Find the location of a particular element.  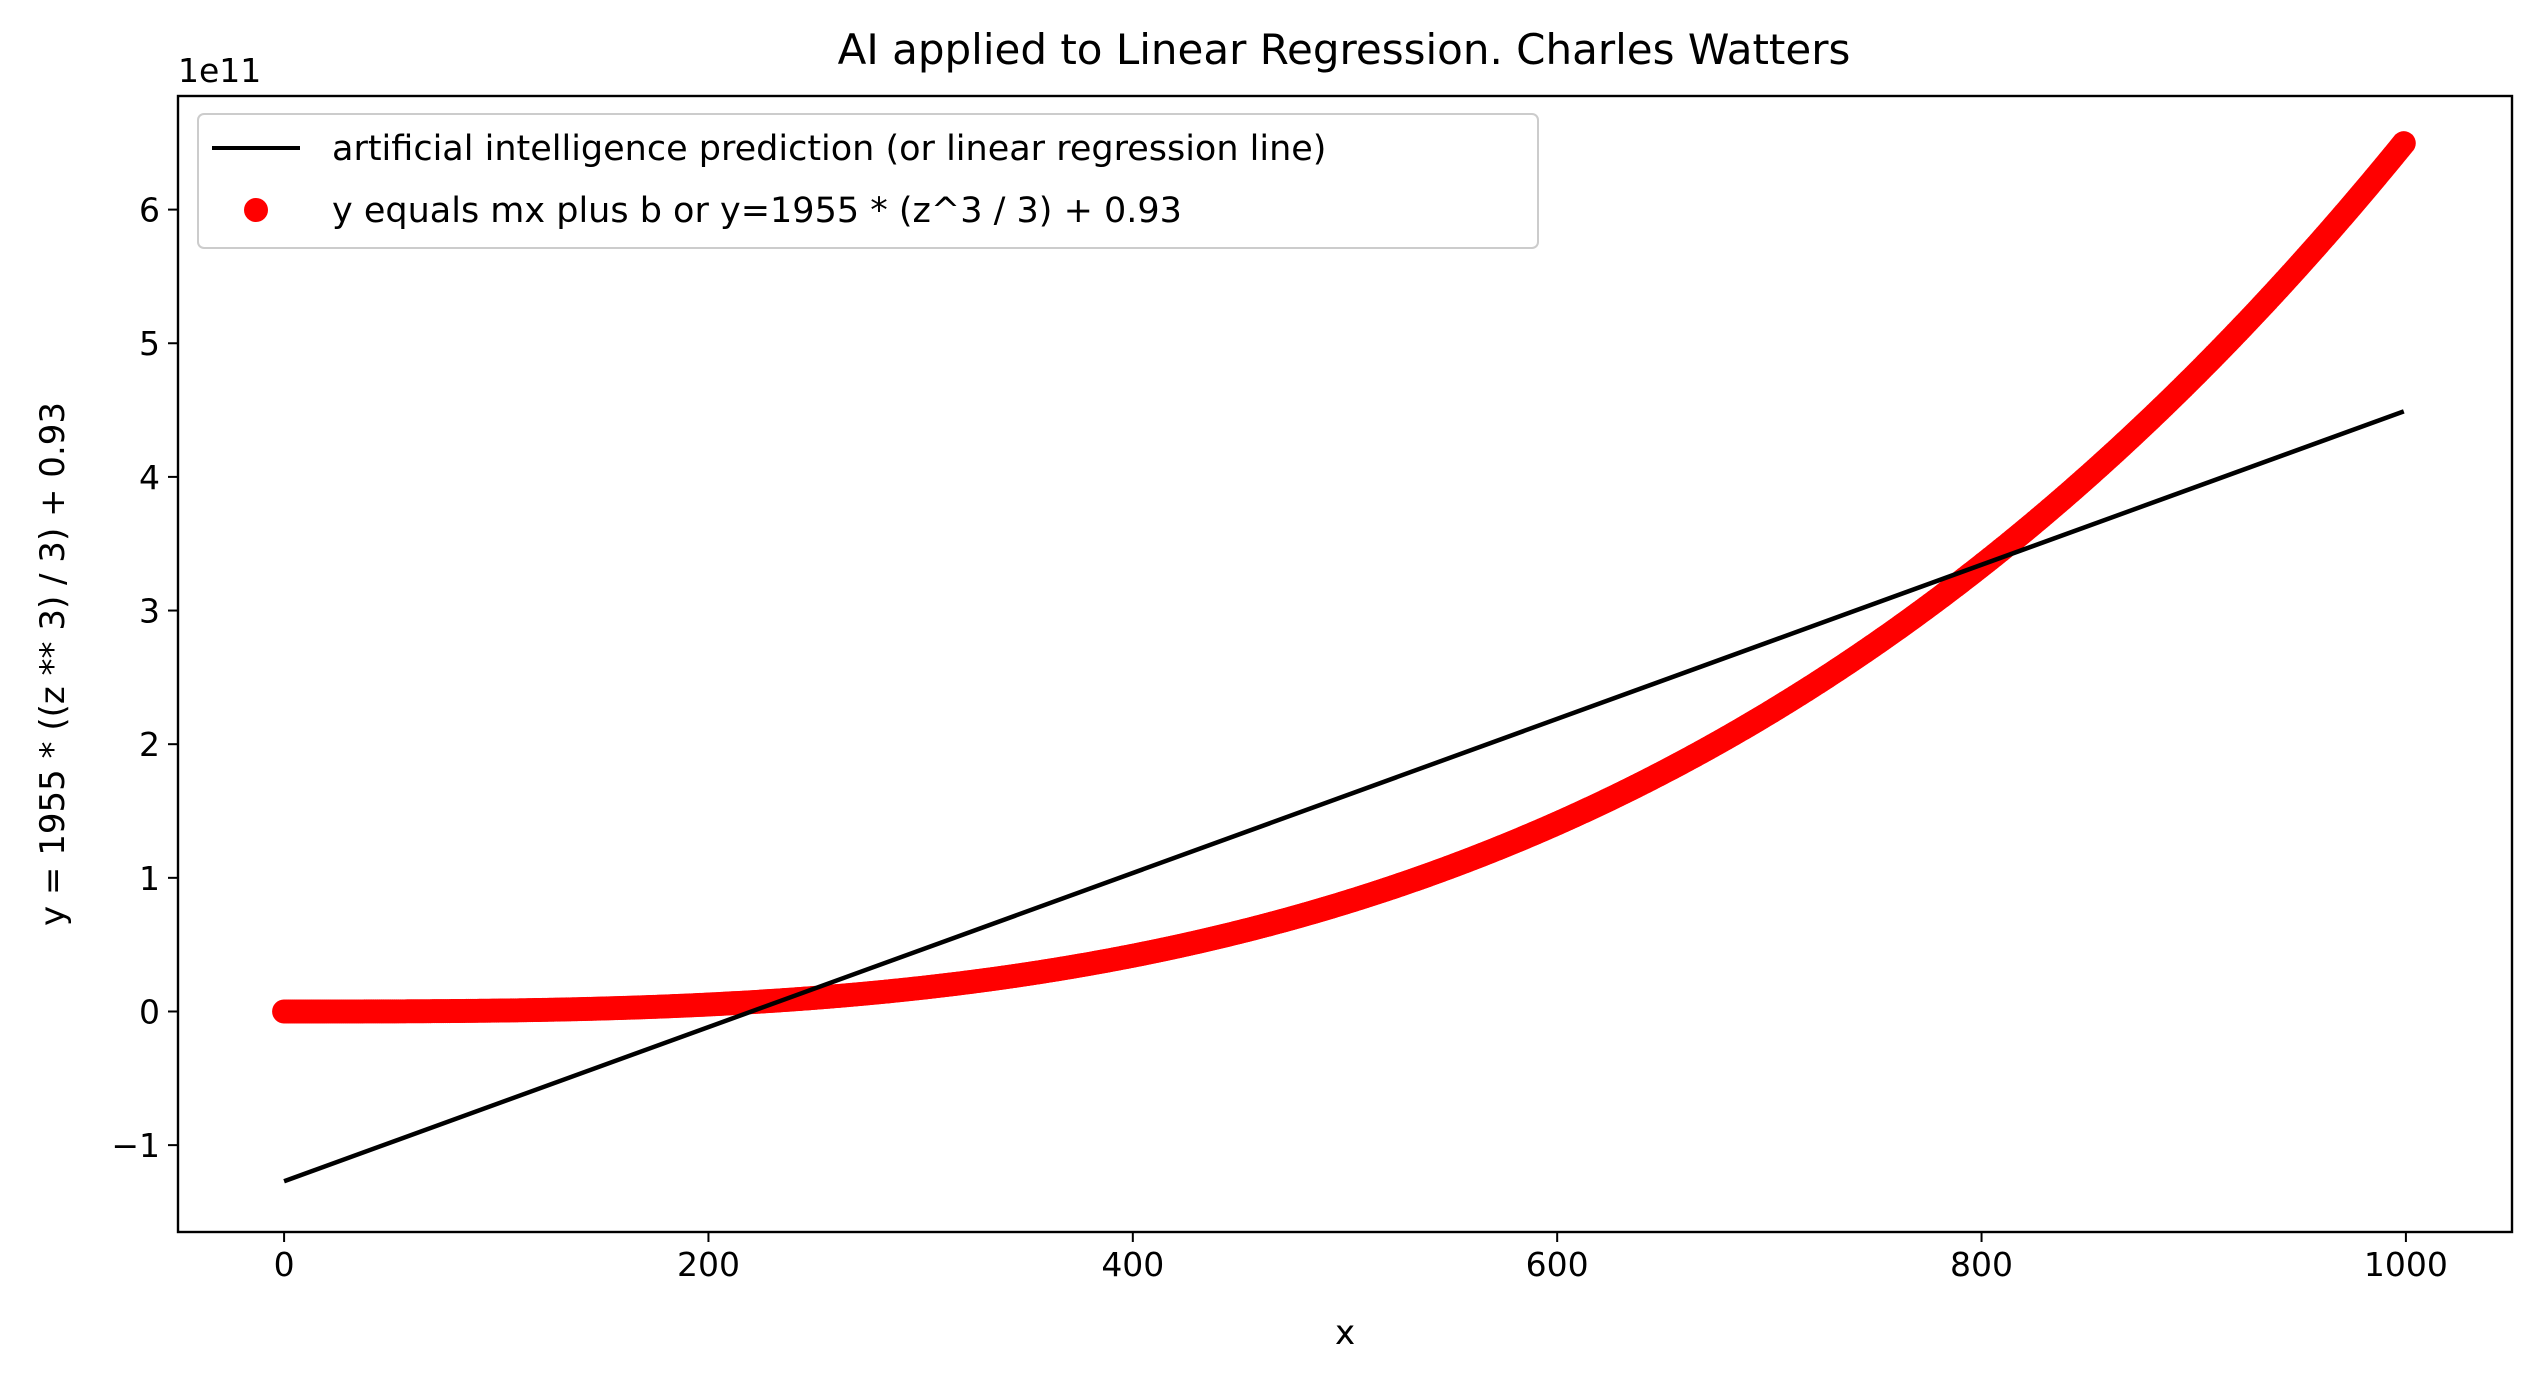

x-tick-label: 0 is located at coordinates (284, 1264).